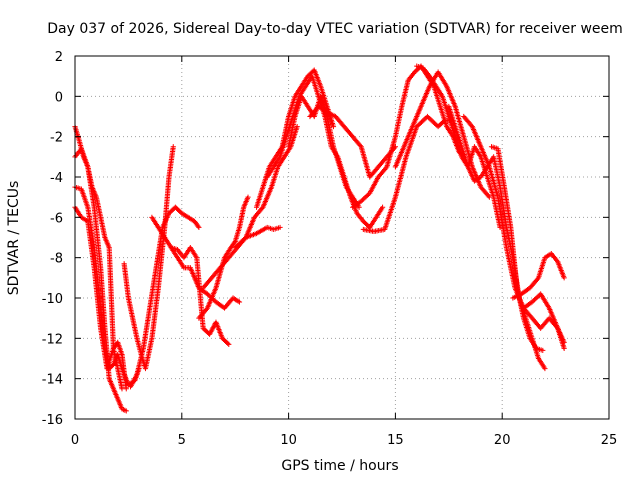 Image resolution: width=640 pixels, height=480 pixels. I want to click on series-sat-x, so click(543, 318).